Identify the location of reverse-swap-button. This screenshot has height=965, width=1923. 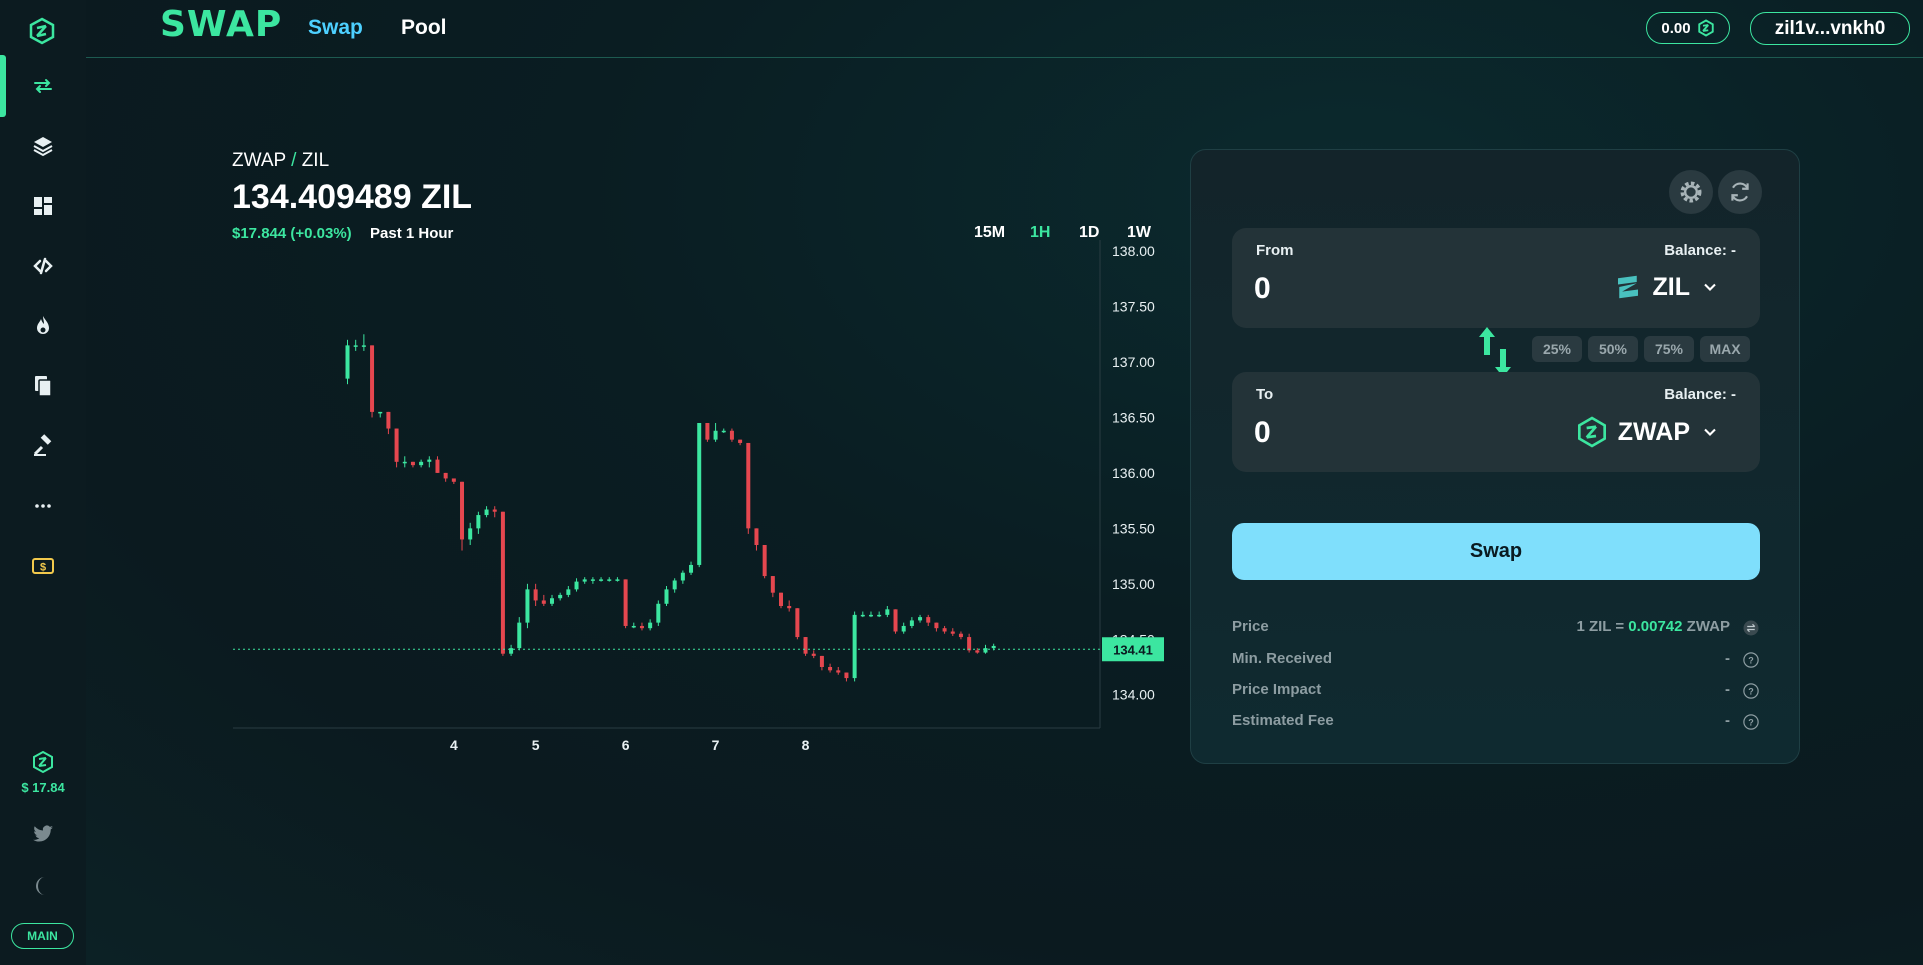
(1495, 352).